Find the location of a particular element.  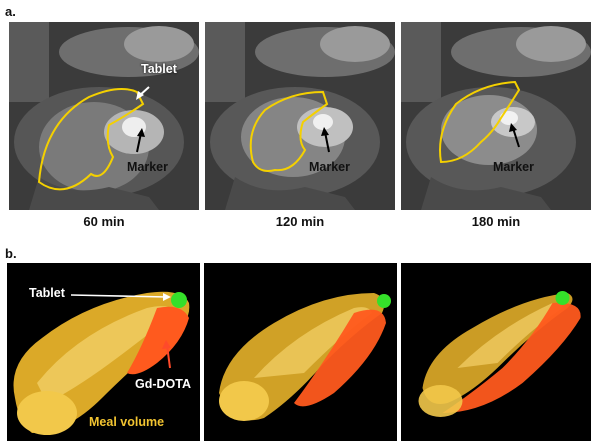

gd-dota-label: Gd-DOTA is located at coordinates (163, 384).